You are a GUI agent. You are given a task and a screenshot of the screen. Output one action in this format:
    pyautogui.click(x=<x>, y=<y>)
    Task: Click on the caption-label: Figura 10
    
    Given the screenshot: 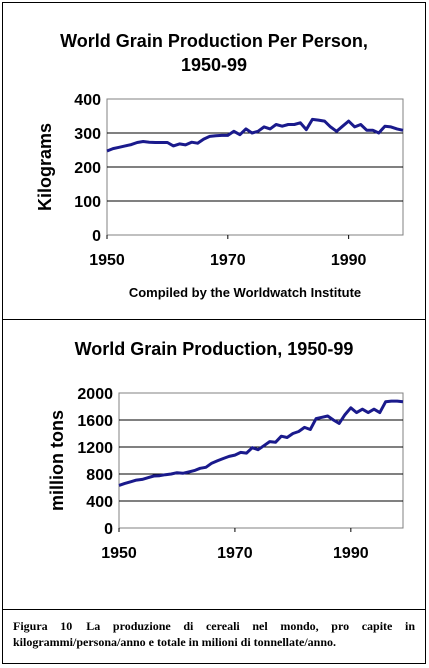 What is the action you would take?
    pyautogui.click(x=43, y=626)
    